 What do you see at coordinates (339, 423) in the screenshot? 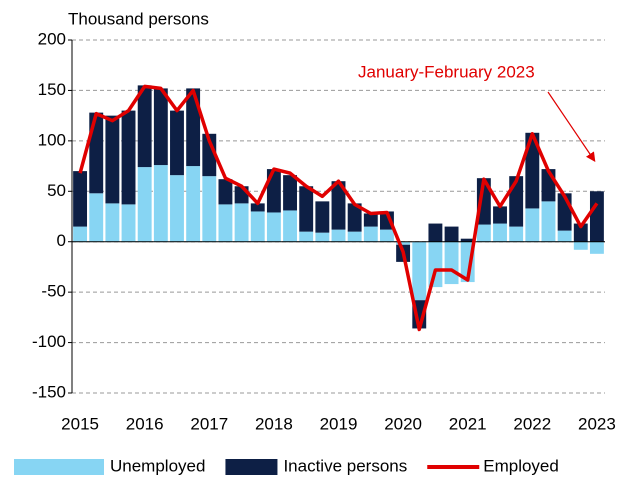
I see `x-tick-label: 2019` at bounding box center [339, 423].